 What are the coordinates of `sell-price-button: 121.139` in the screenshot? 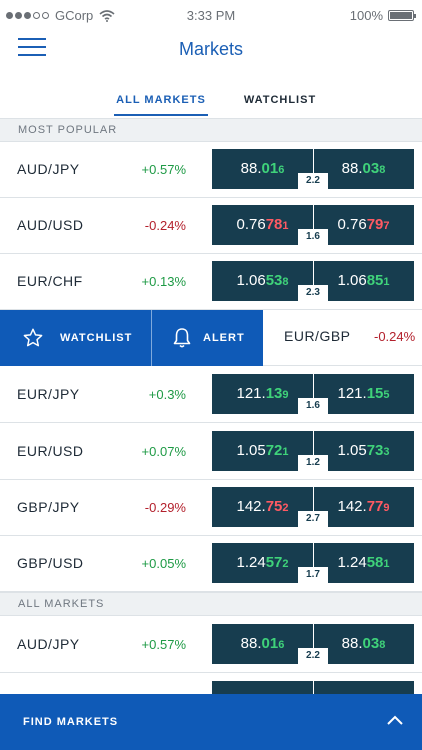 It's located at (262, 393).